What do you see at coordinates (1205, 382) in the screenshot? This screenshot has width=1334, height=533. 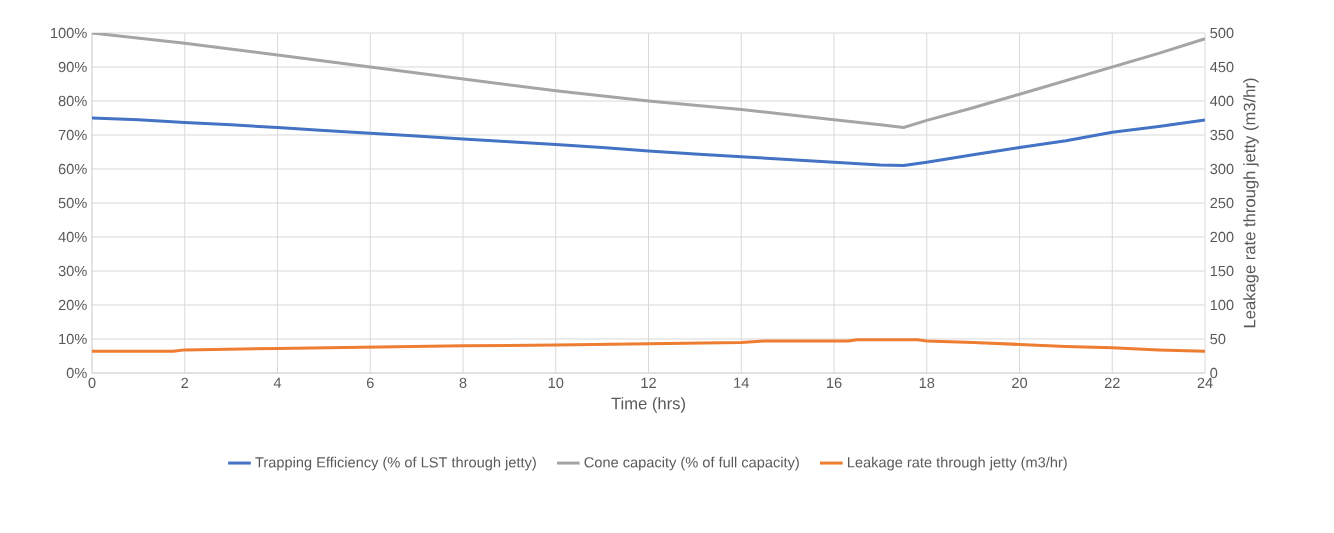 I see `x-tick-label: 24` at bounding box center [1205, 382].